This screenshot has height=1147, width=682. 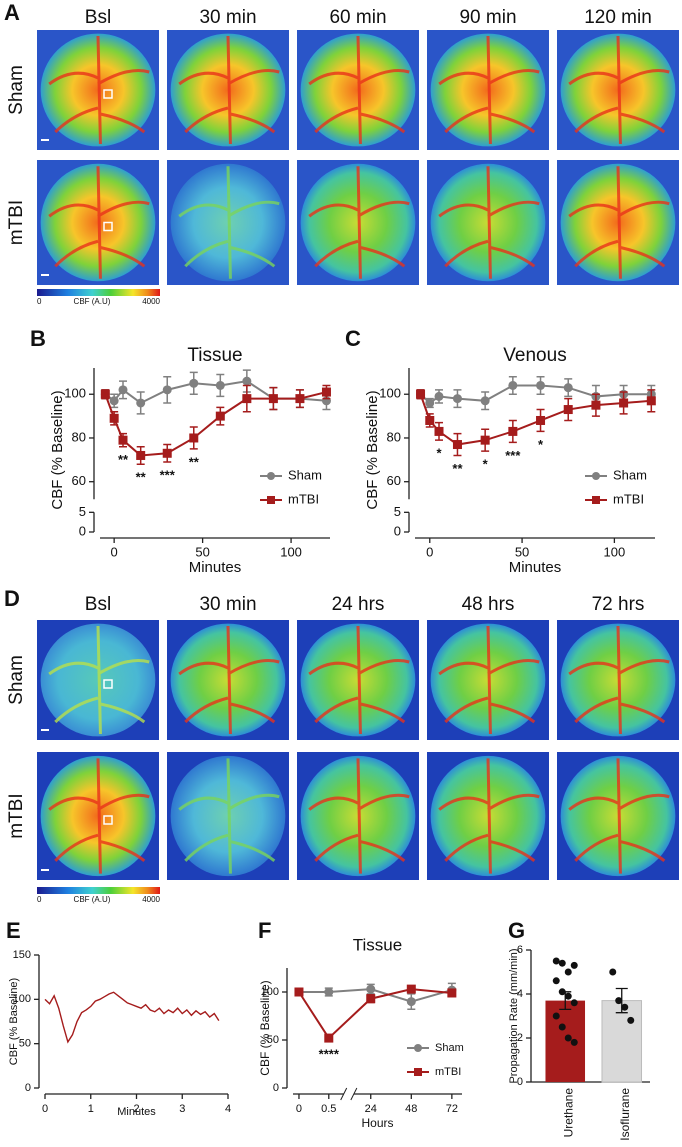 What do you see at coordinates (14, 1021) in the screenshot?
I see `y-axis-label: CBF (% Baseline)` at bounding box center [14, 1021].